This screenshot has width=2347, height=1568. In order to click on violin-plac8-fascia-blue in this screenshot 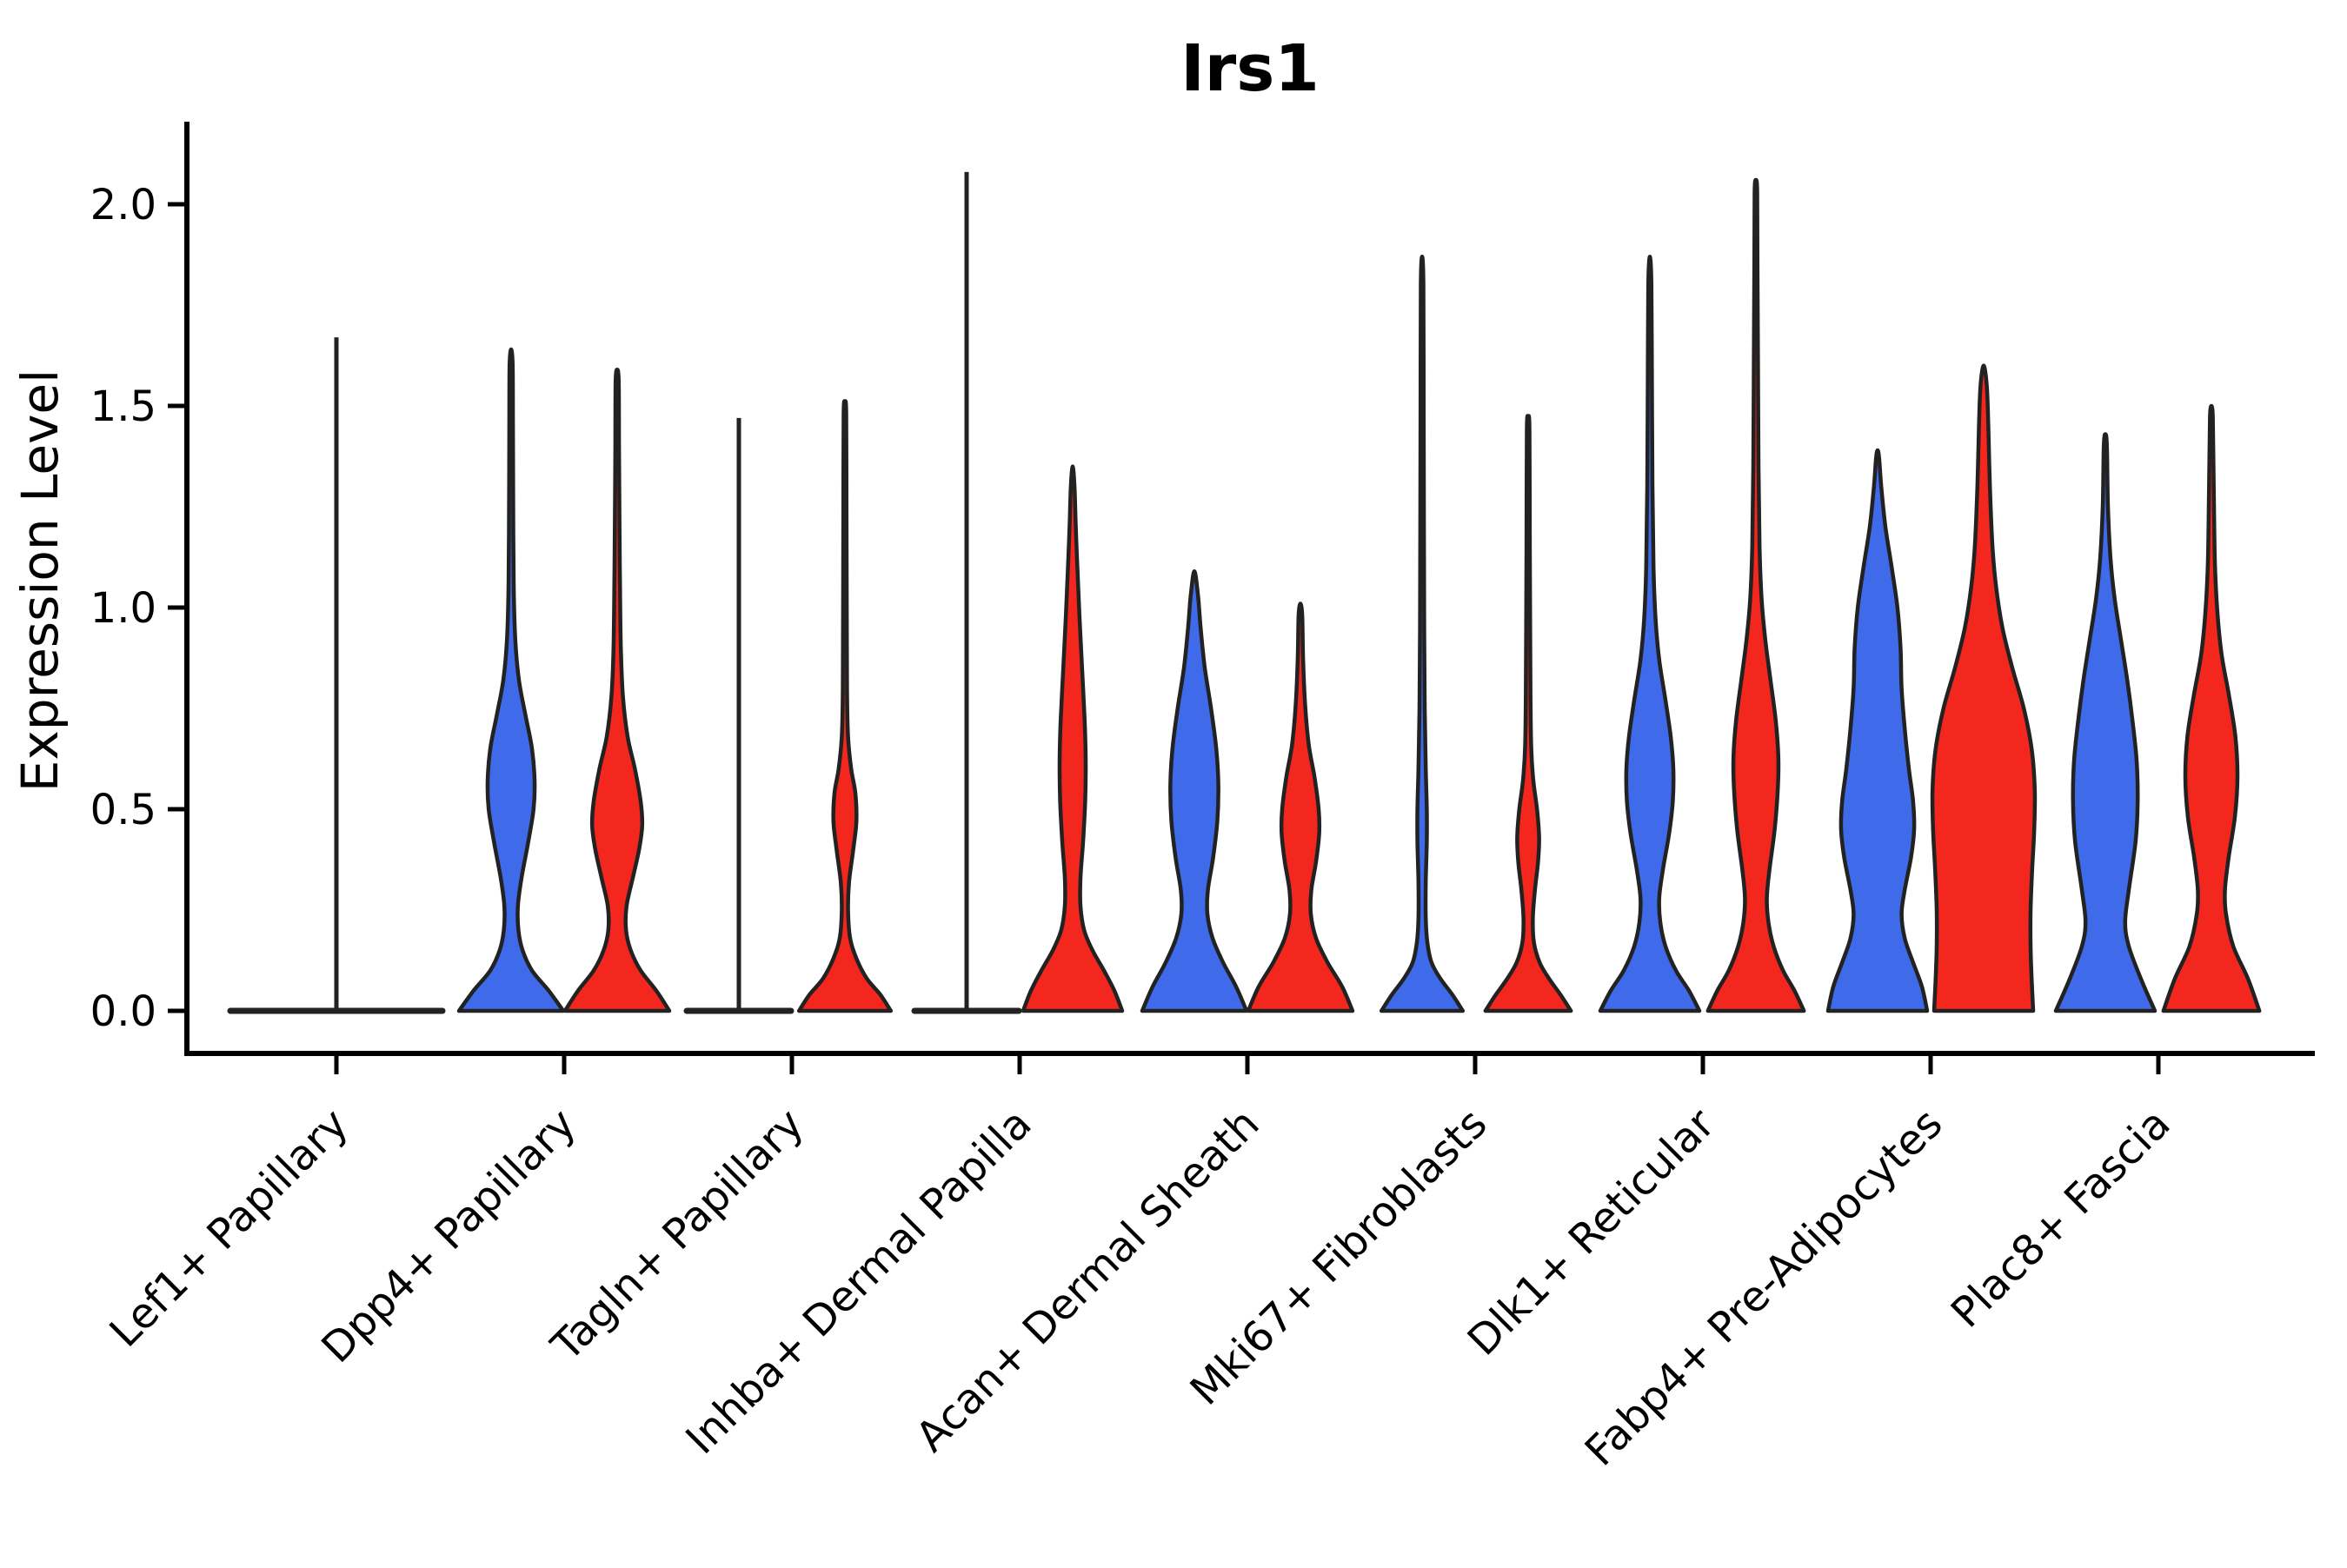, I will do `click(2105, 722)`.